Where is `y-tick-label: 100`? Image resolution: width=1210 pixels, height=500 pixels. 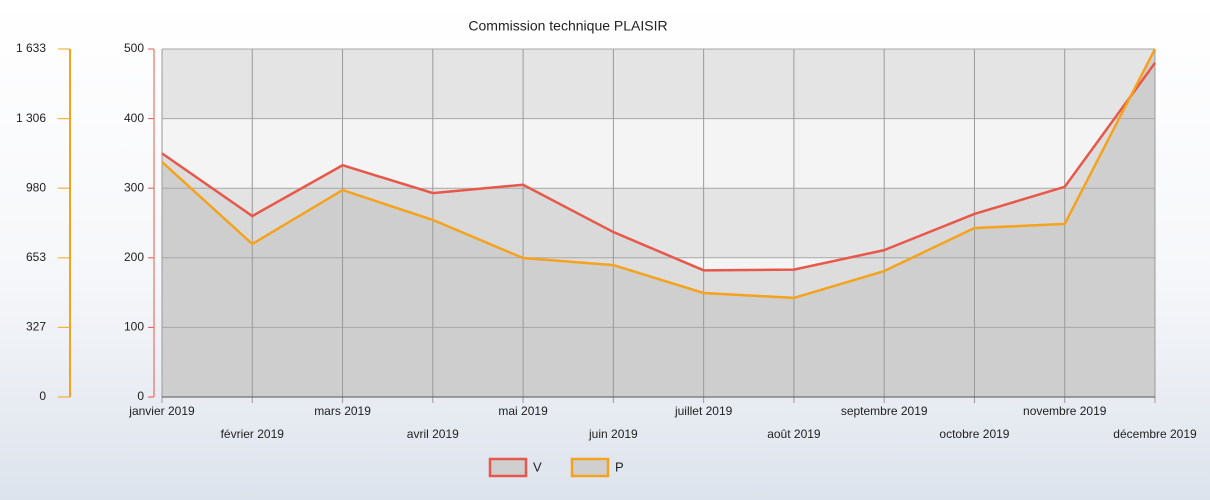 y-tick-label: 100 is located at coordinates (134, 327).